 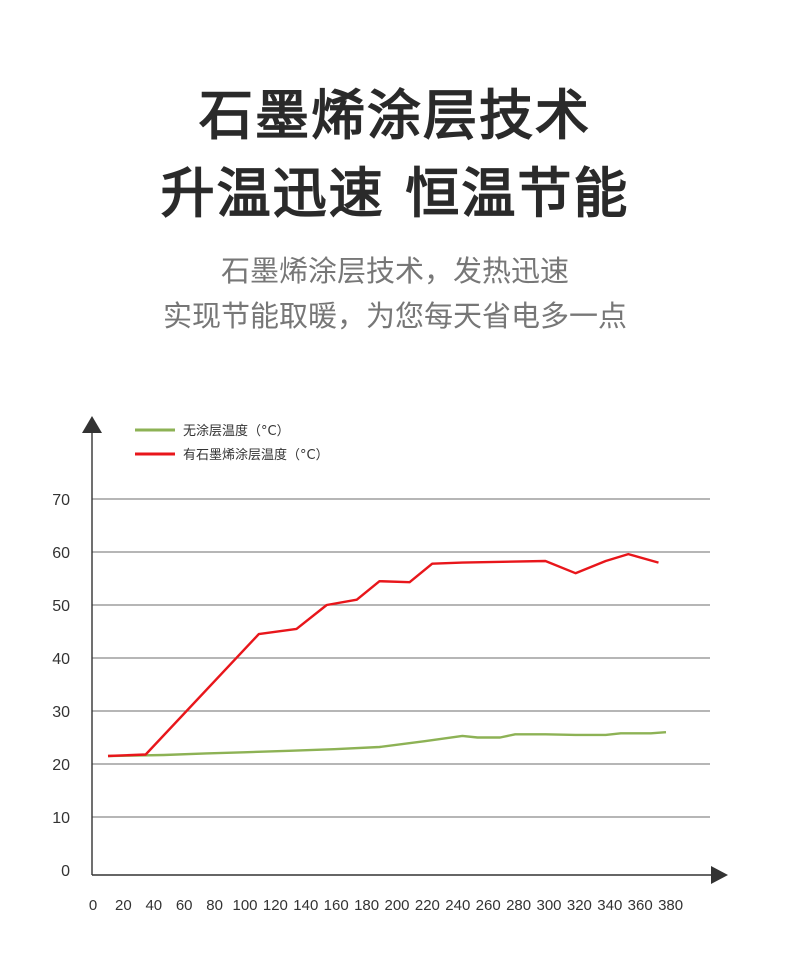 What do you see at coordinates (579, 905) in the screenshot?
I see `x-tick-label: 320` at bounding box center [579, 905].